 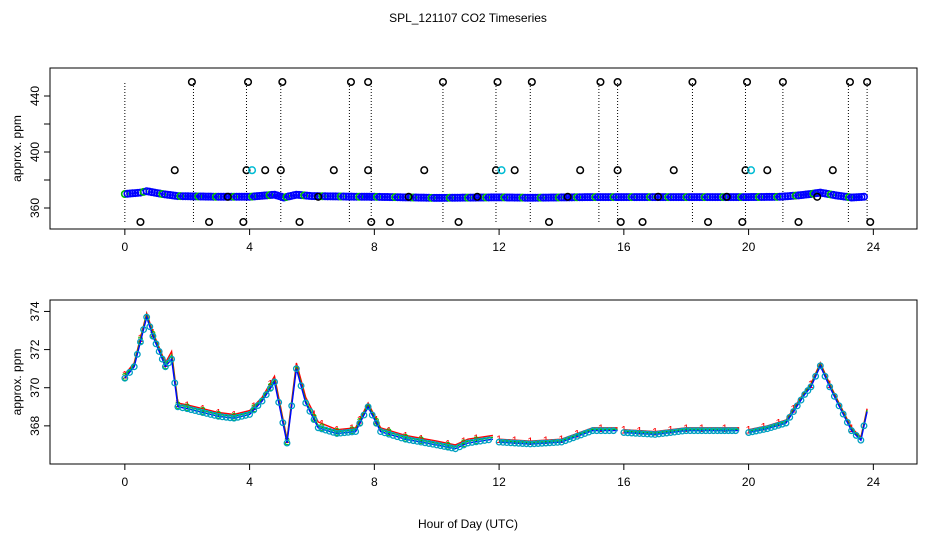 What do you see at coordinates (35, 387) in the screenshot?
I see `y-tick-label: 370` at bounding box center [35, 387].